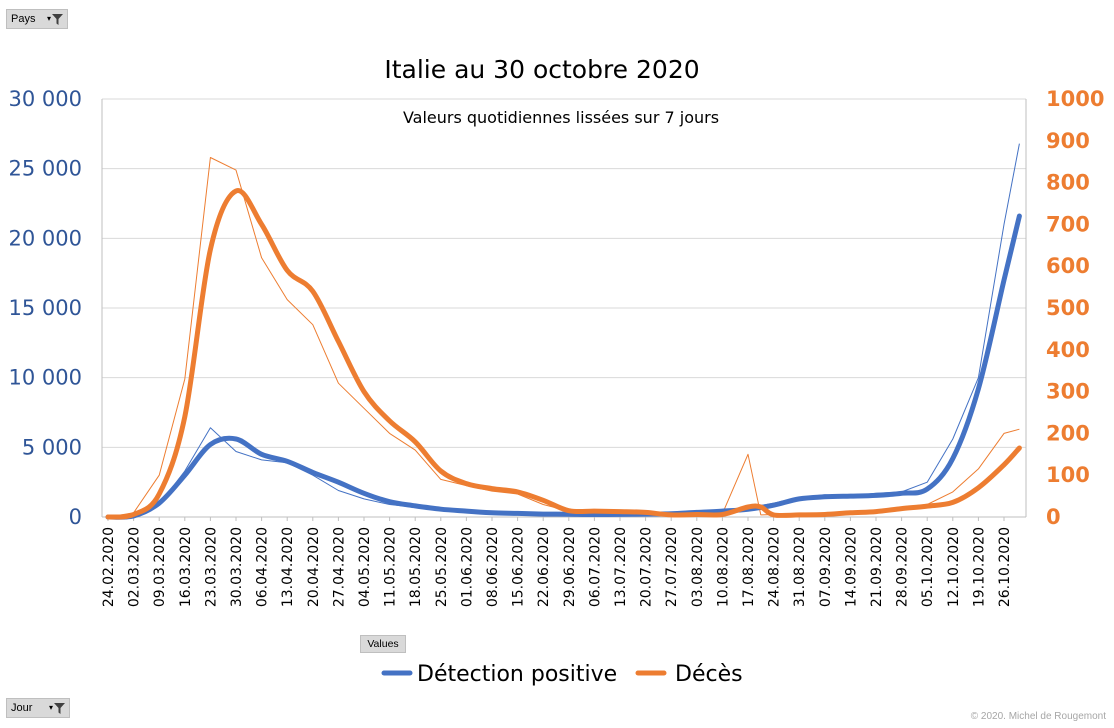 The image size is (1114, 728). Describe the element at coordinates (1068, 224) in the screenshot. I see `right-tick-label: 700` at that location.